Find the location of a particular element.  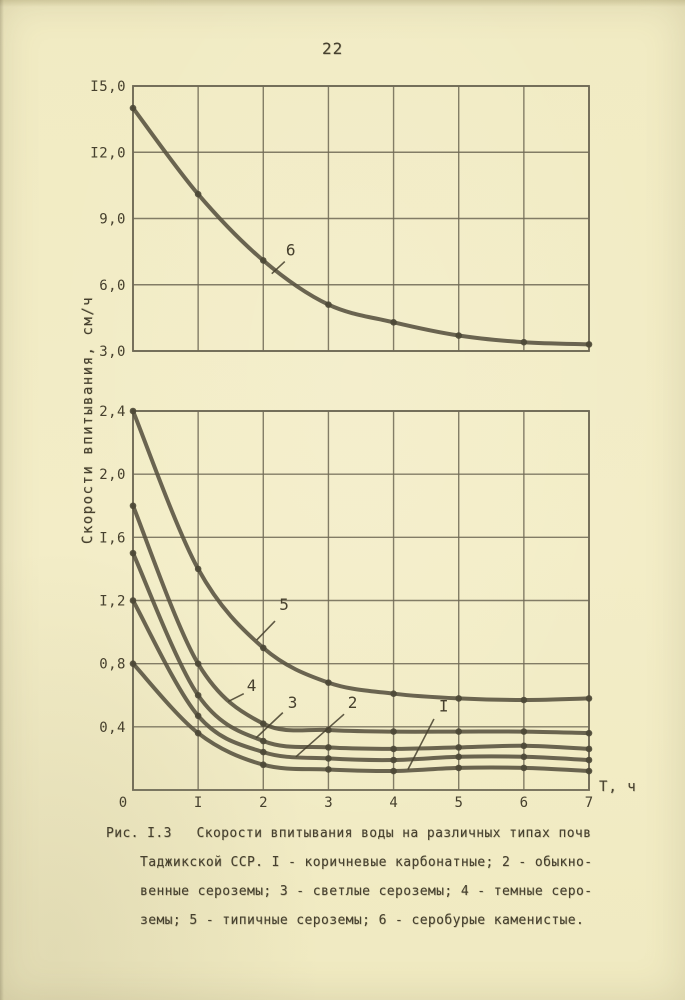

x-tick-label: 7 is located at coordinates (589, 803).